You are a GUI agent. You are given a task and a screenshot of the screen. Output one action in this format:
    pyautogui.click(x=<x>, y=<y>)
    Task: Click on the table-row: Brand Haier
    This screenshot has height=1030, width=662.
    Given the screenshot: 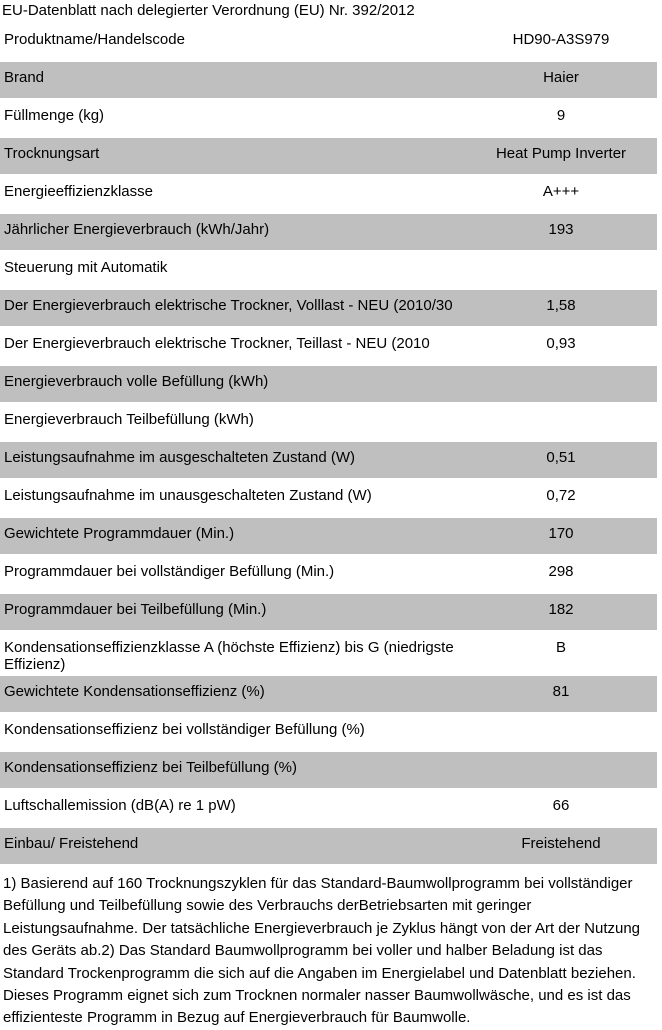 What is the action you would take?
    pyautogui.click(x=328, y=81)
    